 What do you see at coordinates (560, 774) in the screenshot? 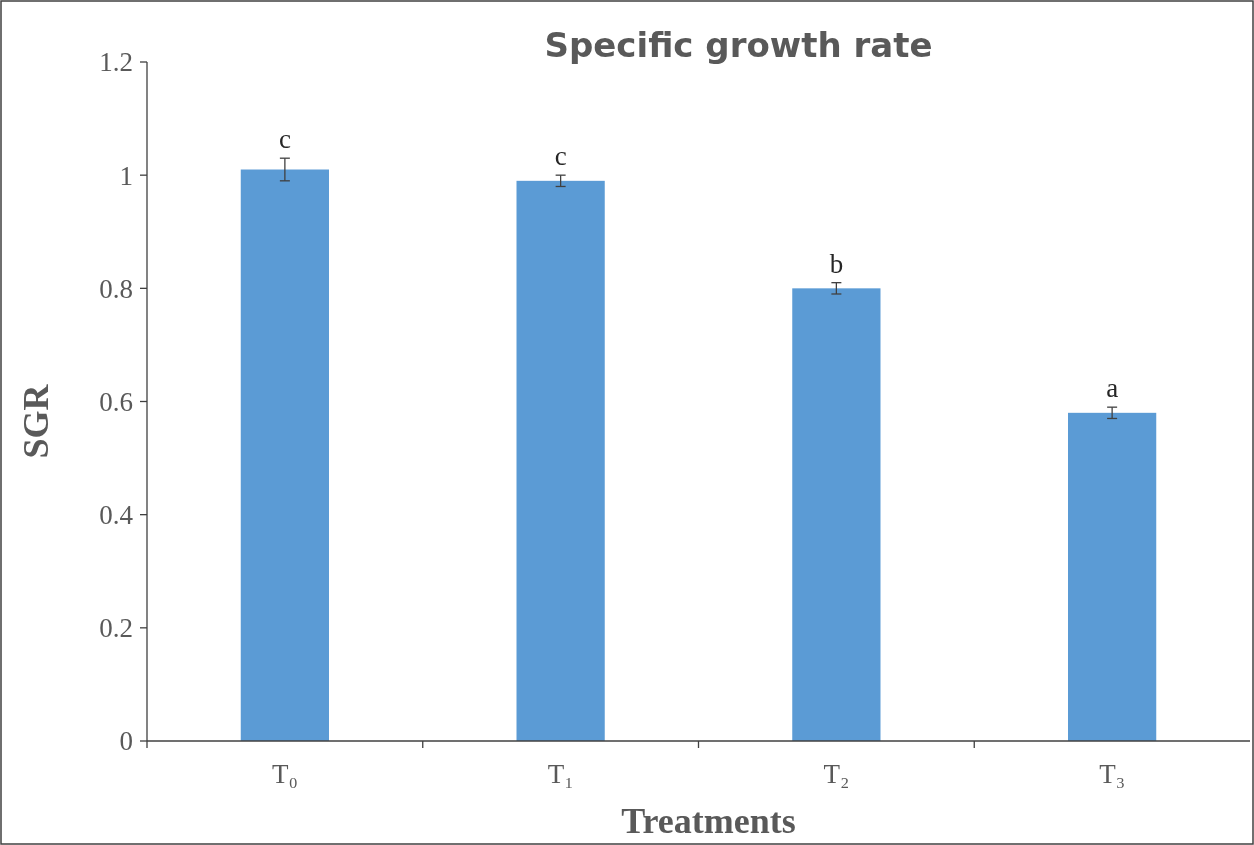
I see `x-tick-label: T₁` at bounding box center [560, 774].